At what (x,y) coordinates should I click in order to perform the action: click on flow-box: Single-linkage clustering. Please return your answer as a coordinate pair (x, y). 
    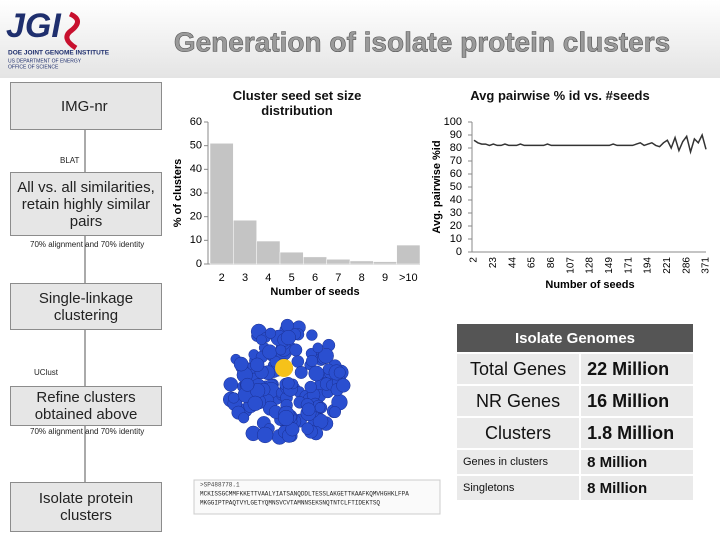
    Looking at the image, I should click on (86, 306).